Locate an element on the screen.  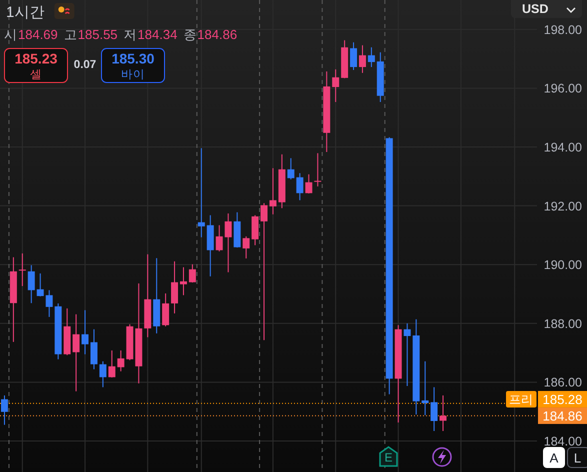
y-tick-label: 198.00 is located at coordinates (563, 29).